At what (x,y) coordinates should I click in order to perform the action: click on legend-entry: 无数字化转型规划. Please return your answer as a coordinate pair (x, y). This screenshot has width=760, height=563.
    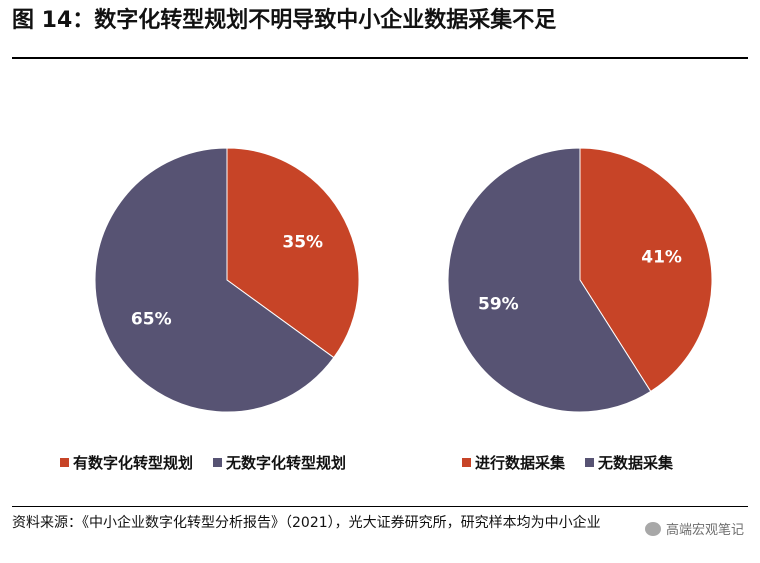
    Looking at the image, I should click on (279, 462).